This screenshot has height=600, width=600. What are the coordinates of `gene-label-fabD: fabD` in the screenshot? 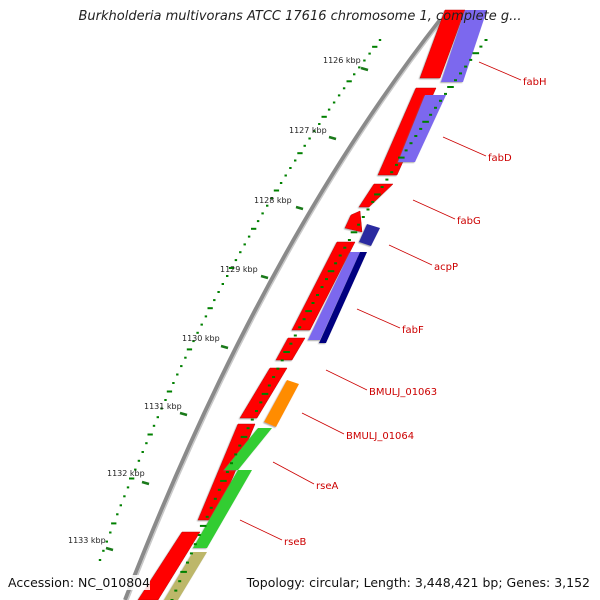 It's located at (500, 158).